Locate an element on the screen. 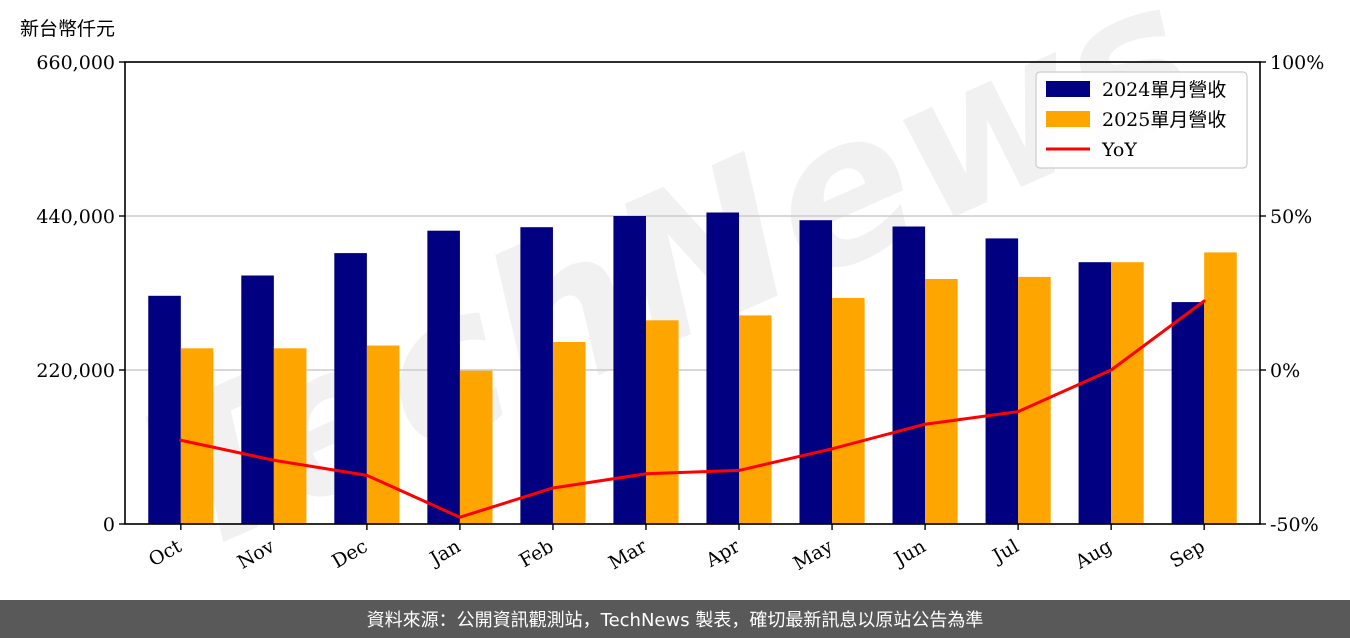 The image size is (1350, 638). bar-2024-jul is located at coordinates (1002, 381).